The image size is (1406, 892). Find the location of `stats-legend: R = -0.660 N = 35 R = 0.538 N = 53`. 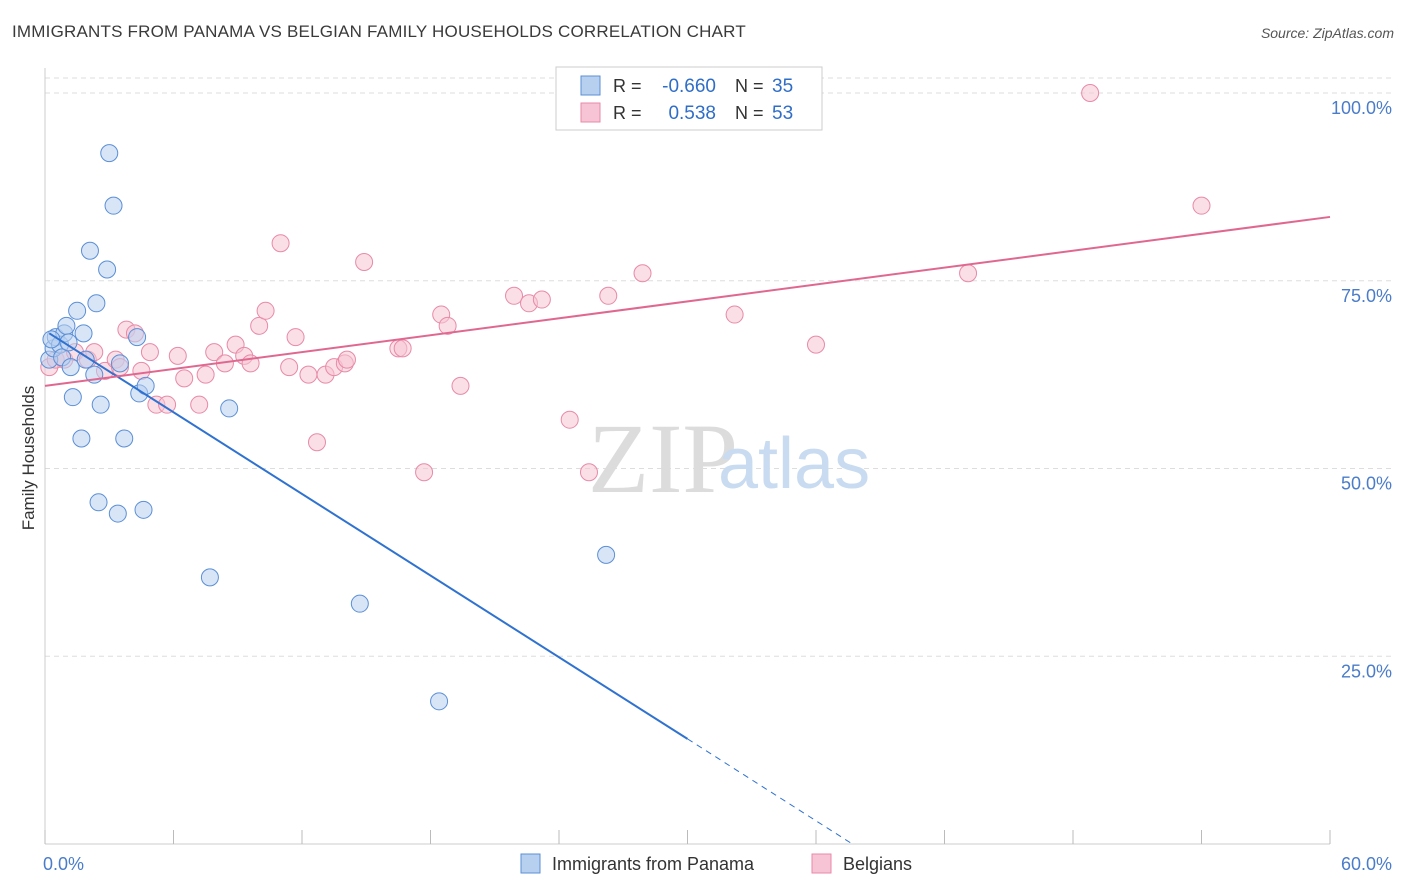

stats-legend: R = -0.660 N = 35 R = 0.538 N = 53 is located at coordinates (689, 98).